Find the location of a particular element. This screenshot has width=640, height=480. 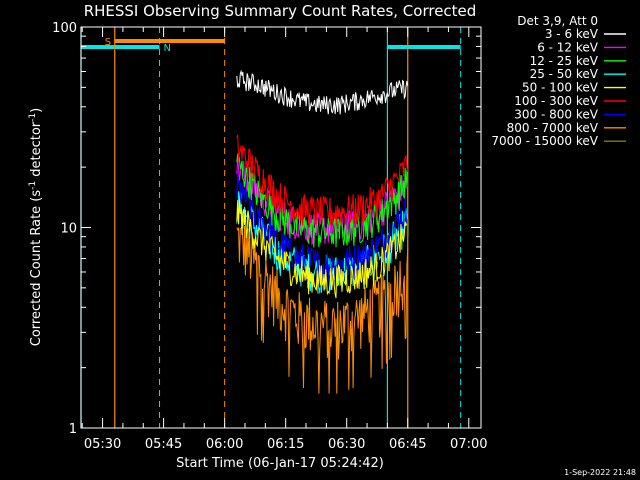

x-tick-label: 07:00 is located at coordinates (468, 444).